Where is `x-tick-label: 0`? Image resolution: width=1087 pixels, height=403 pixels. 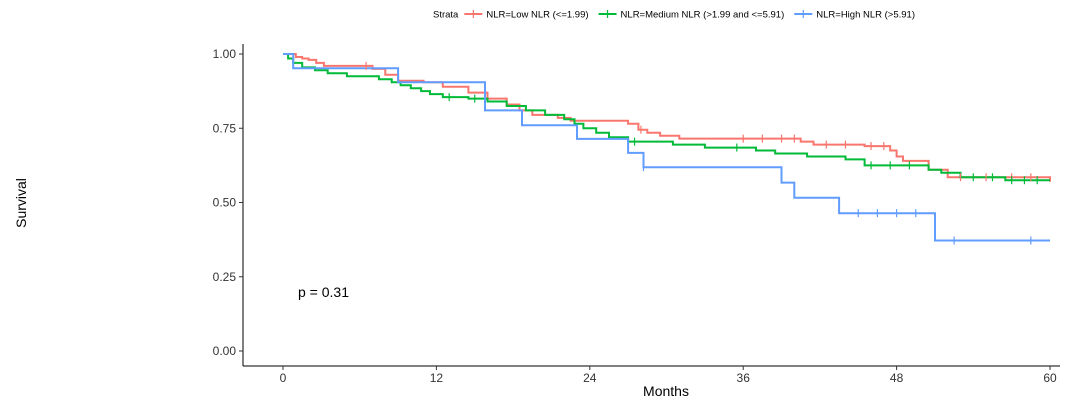
x-tick-label: 0 is located at coordinates (283, 378).